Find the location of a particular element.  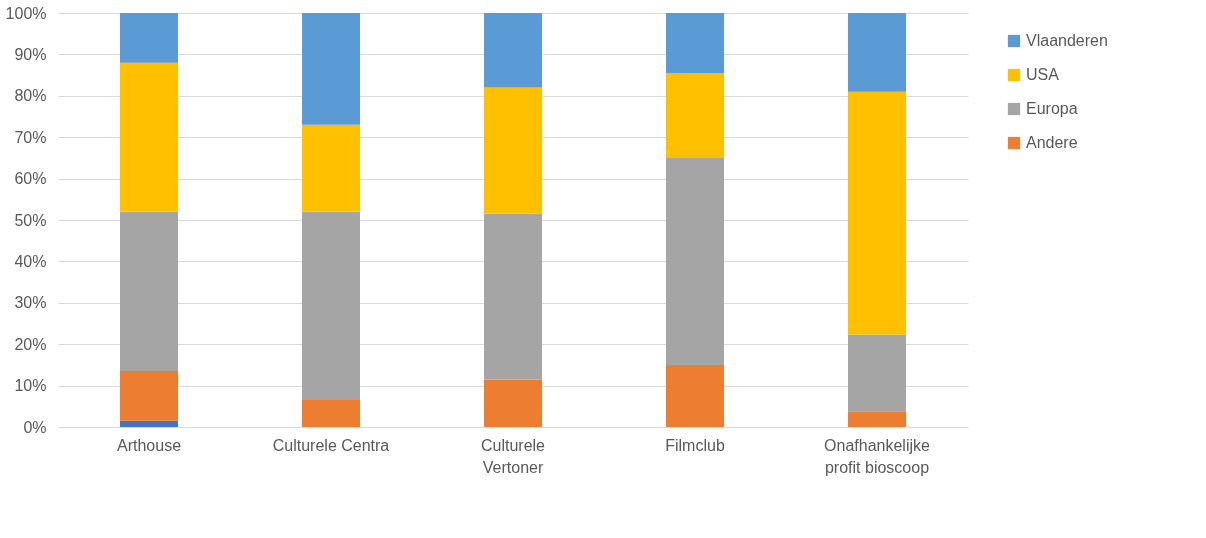

x-tick-label: Culturele Vertoner is located at coordinates (513, 456).